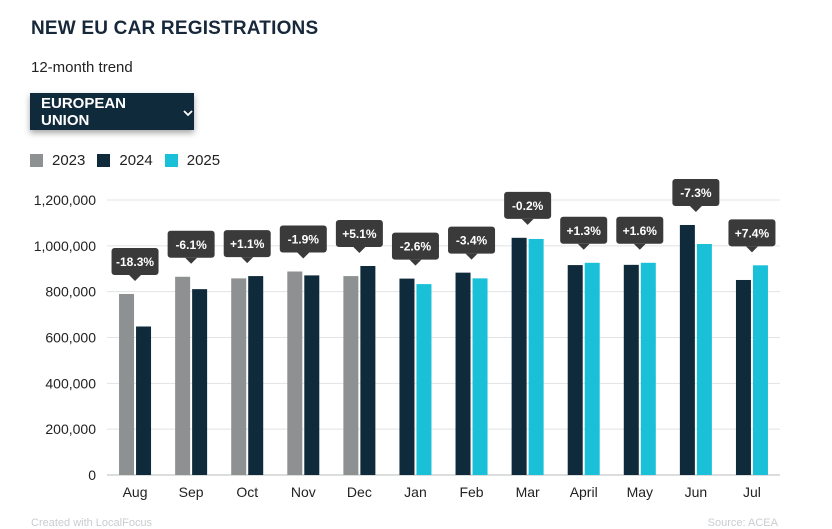  Describe the element at coordinates (247, 492) in the screenshot. I see `x-tick-label: Oct` at that location.